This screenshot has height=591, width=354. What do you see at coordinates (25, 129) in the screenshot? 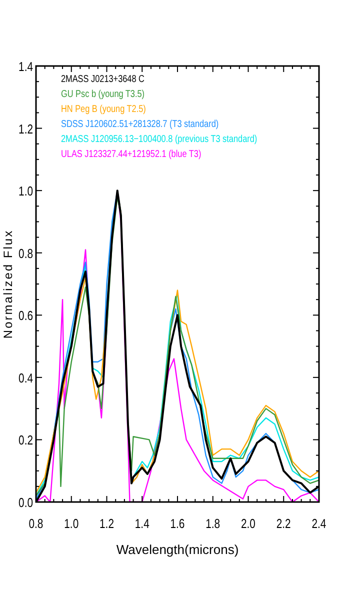
I see `y-tick-label: 1.2` at bounding box center [25, 129].